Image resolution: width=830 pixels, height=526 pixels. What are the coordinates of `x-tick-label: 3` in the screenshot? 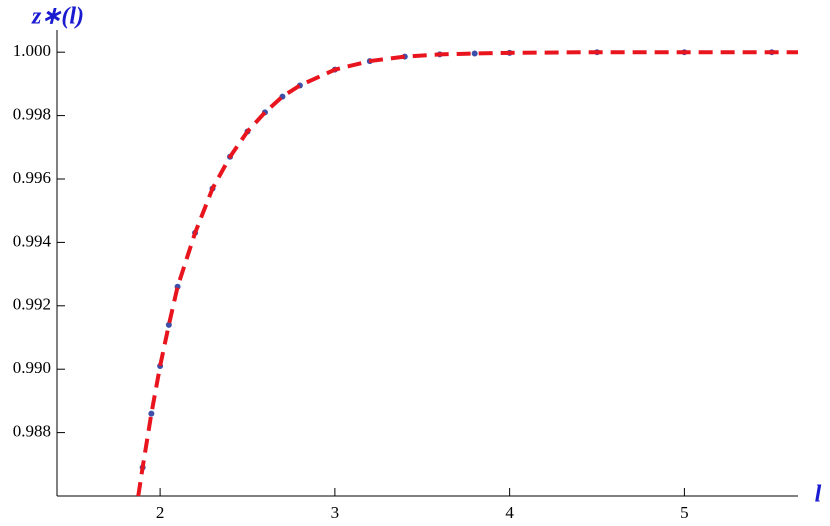 It's located at (335, 512).